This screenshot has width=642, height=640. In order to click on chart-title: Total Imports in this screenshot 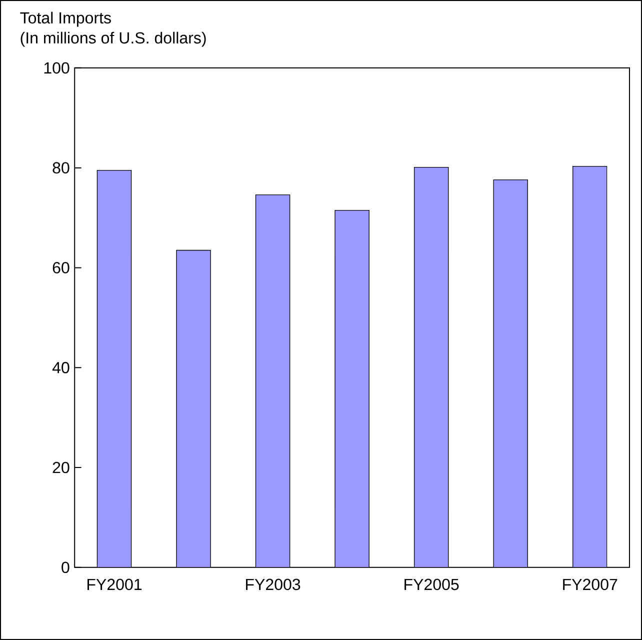, I will do `click(65, 19)`.